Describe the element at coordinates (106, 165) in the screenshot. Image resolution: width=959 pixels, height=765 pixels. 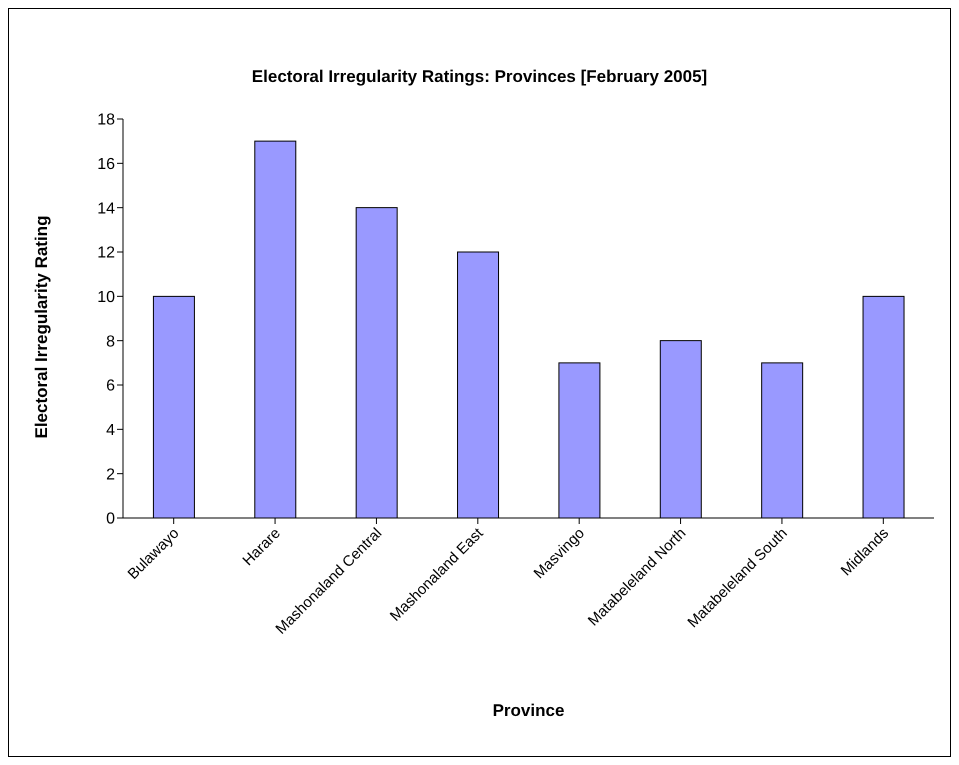
I see `y-tick-label: 16` at that location.